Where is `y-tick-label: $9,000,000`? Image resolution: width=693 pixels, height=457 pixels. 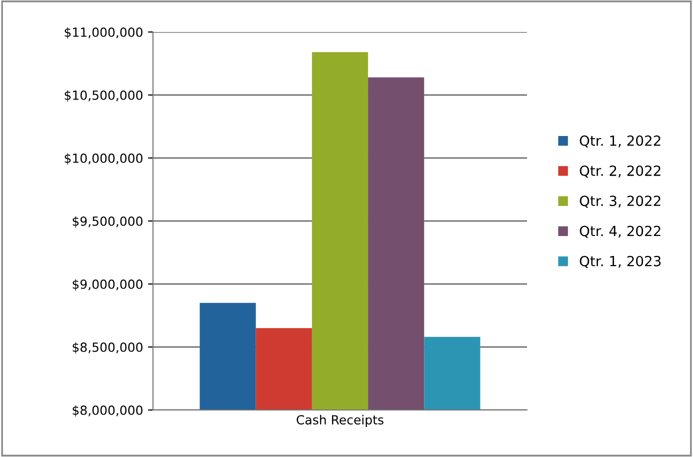
y-tick-label: $9,000,000 is located at coordinates (107, 285).